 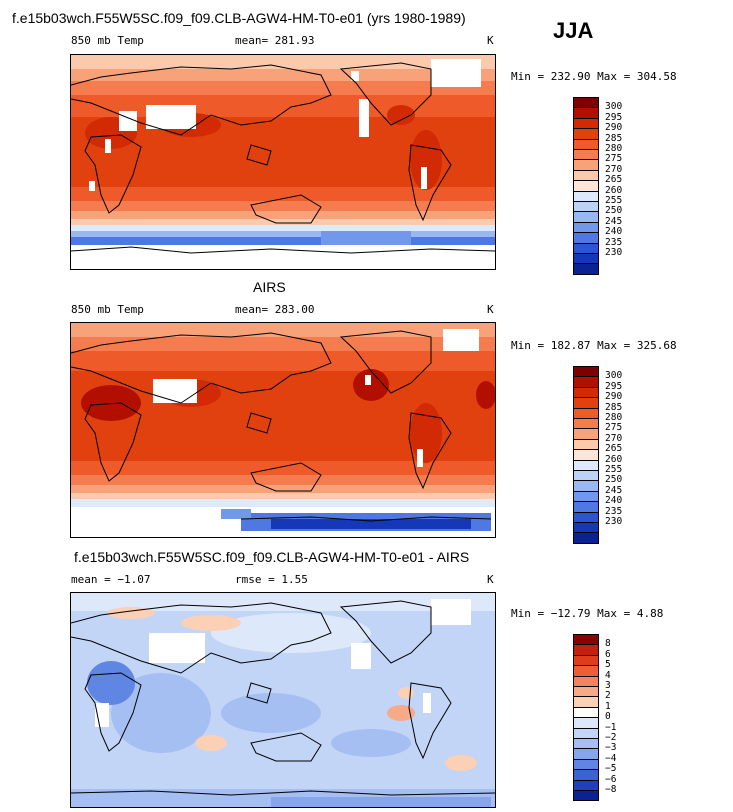 I want to click on colorbar-tick-label: 2, so click(x=608, y=696).